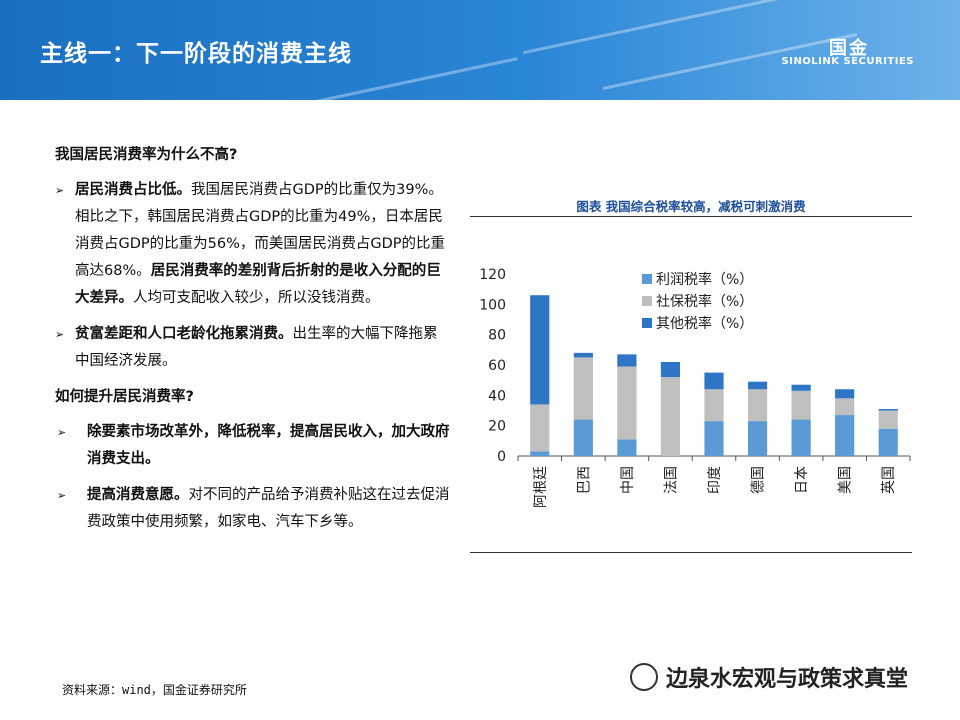 This screenshot has width=960, height=720. I want to click on bullet-bold-text: 居民消费占比低。, so click(133, 190).